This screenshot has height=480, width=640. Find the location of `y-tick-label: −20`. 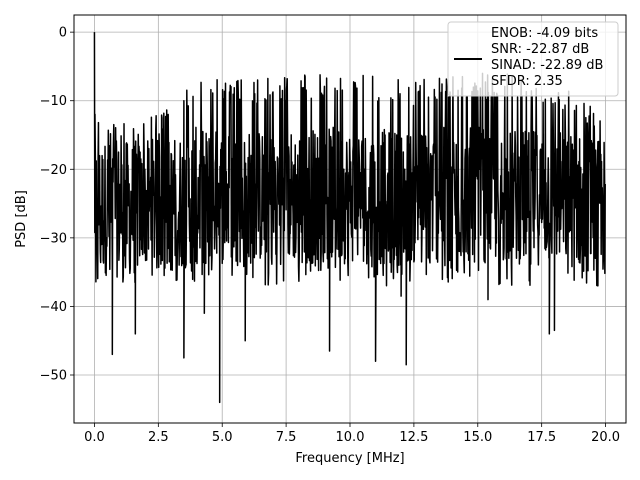

y-tick-label: −20 is located at coordinates (53, 170).